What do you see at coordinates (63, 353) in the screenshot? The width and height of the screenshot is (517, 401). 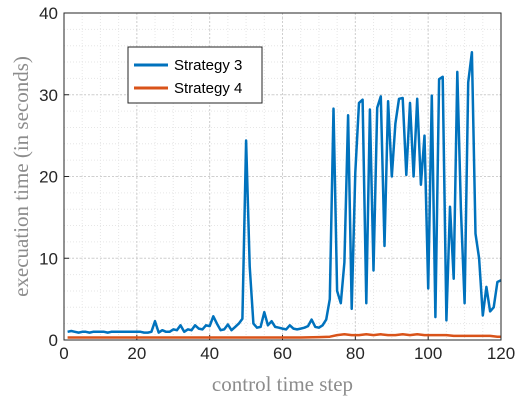 I see `x-tick-label: 0` at bounding box center [63, 353].